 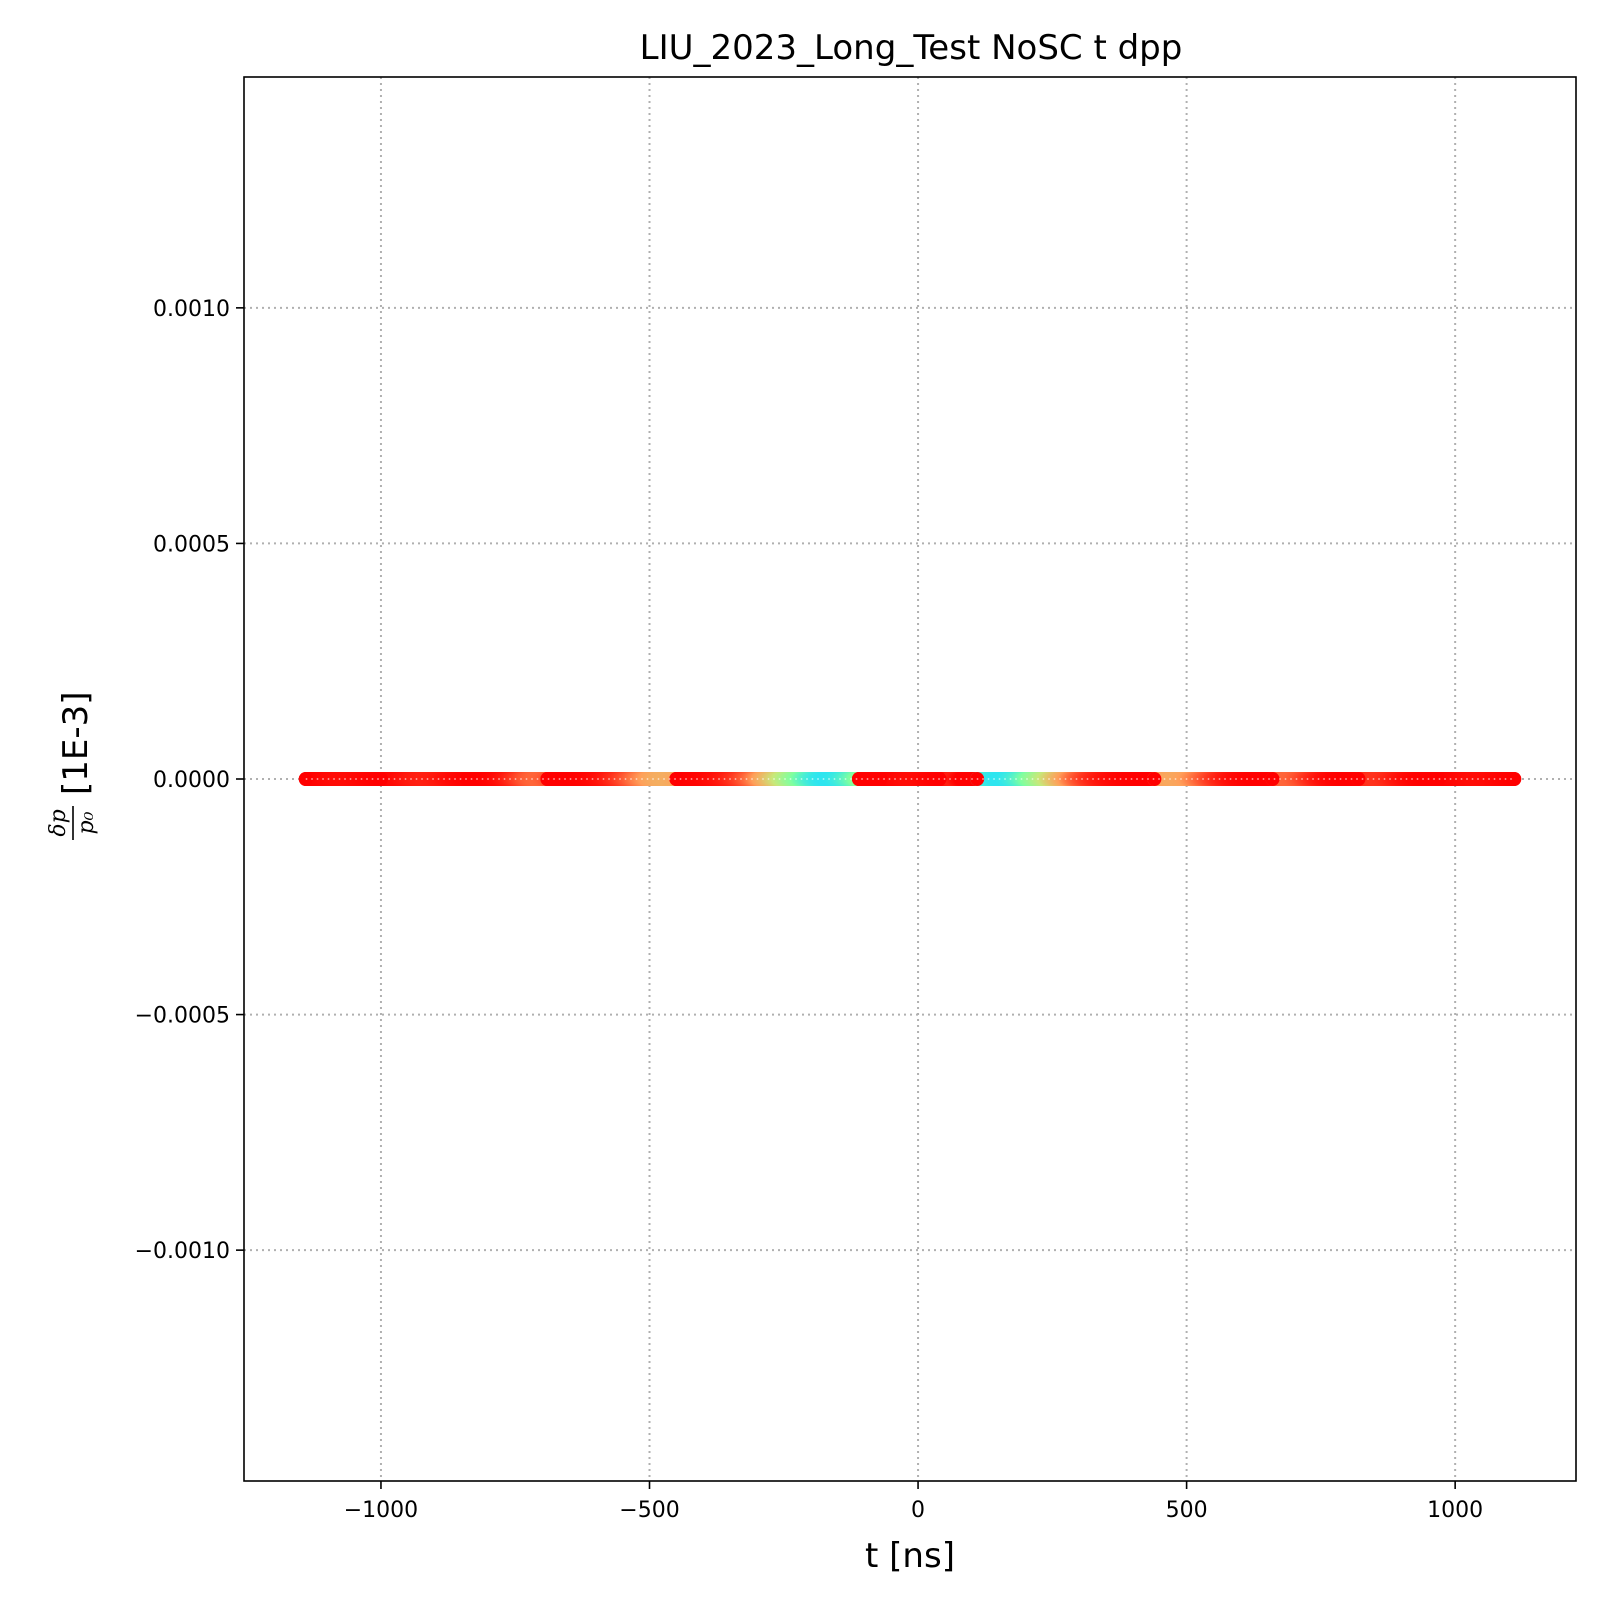 I want to click on y-tick-label: 0.0000, so click(x=191, y=780).